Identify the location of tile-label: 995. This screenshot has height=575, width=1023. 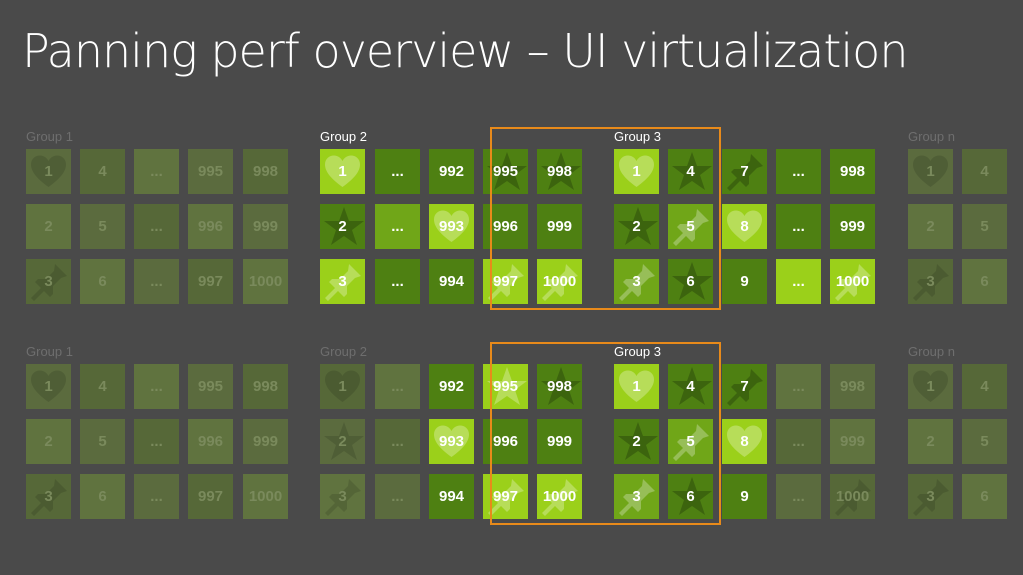
(210, 171).